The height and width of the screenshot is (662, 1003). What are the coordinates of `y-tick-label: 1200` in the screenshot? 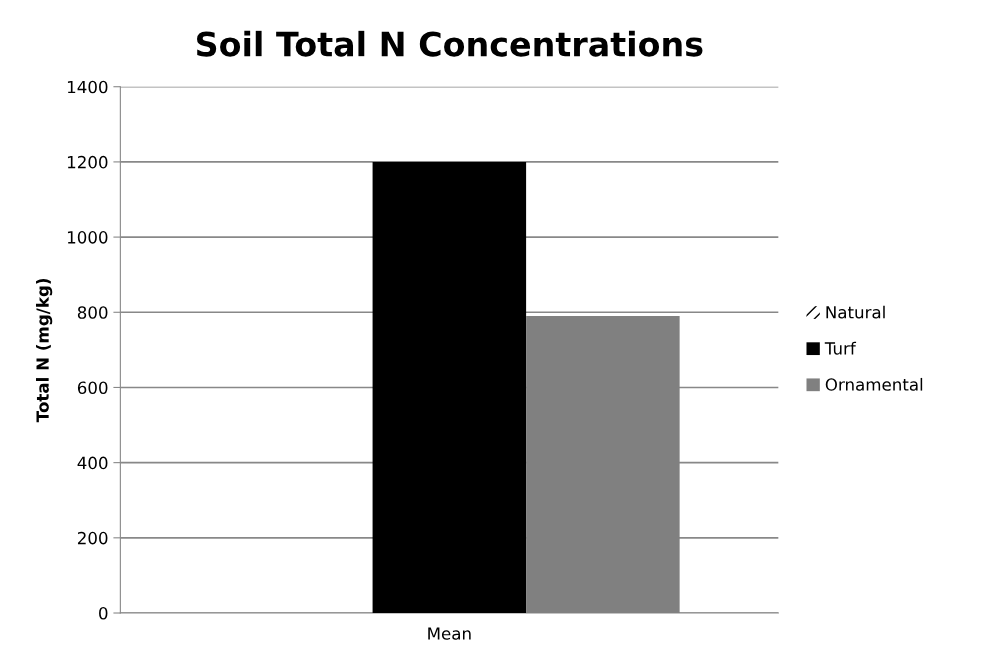 It's located at (87, 162).